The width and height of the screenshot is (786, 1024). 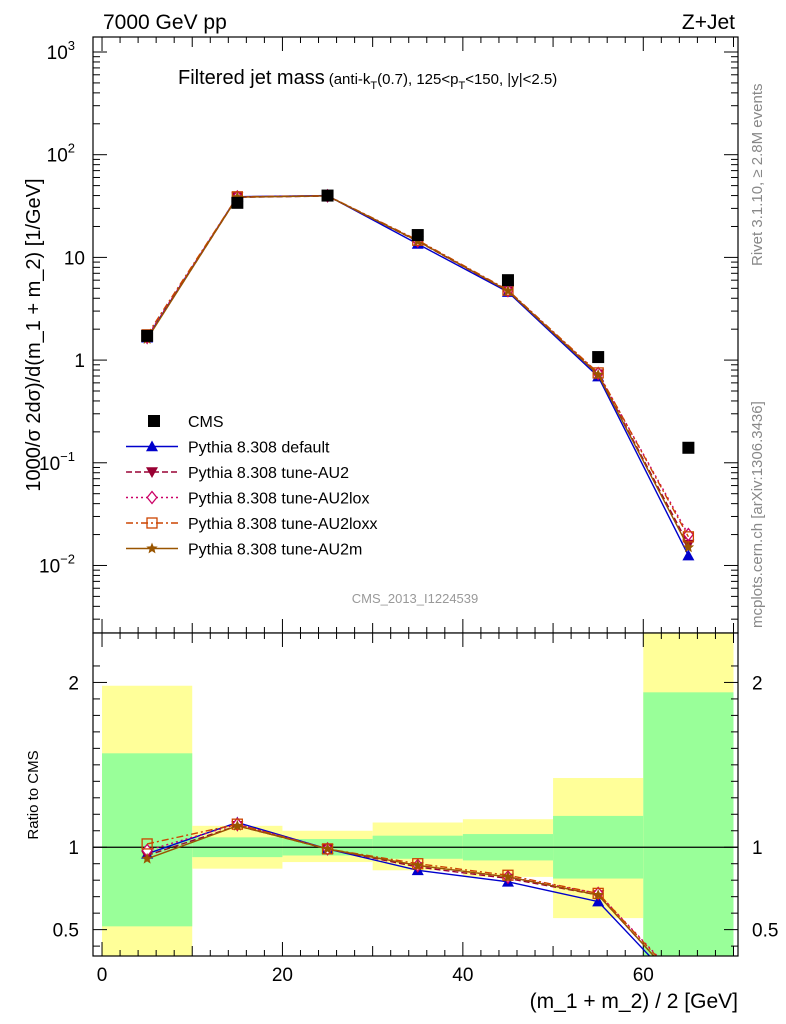 What do you see at coordinates (73, 848) in the screenshot?
I see `ratio-y-tick-label: 1` at bounding box center [73, 848].